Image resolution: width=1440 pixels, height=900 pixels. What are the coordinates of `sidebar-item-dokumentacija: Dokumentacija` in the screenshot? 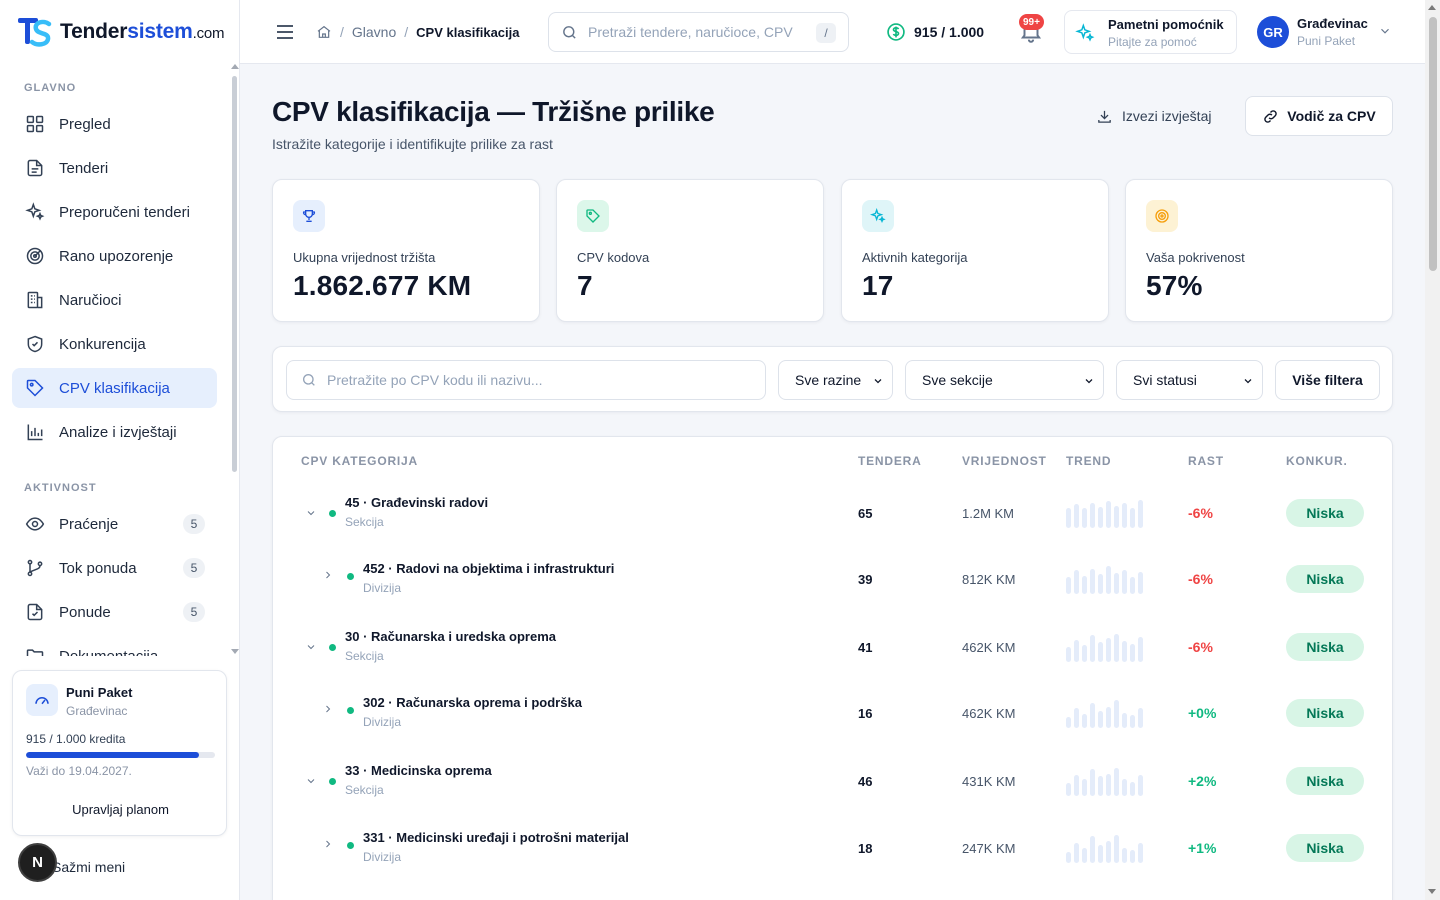 It's located at (114, 646).